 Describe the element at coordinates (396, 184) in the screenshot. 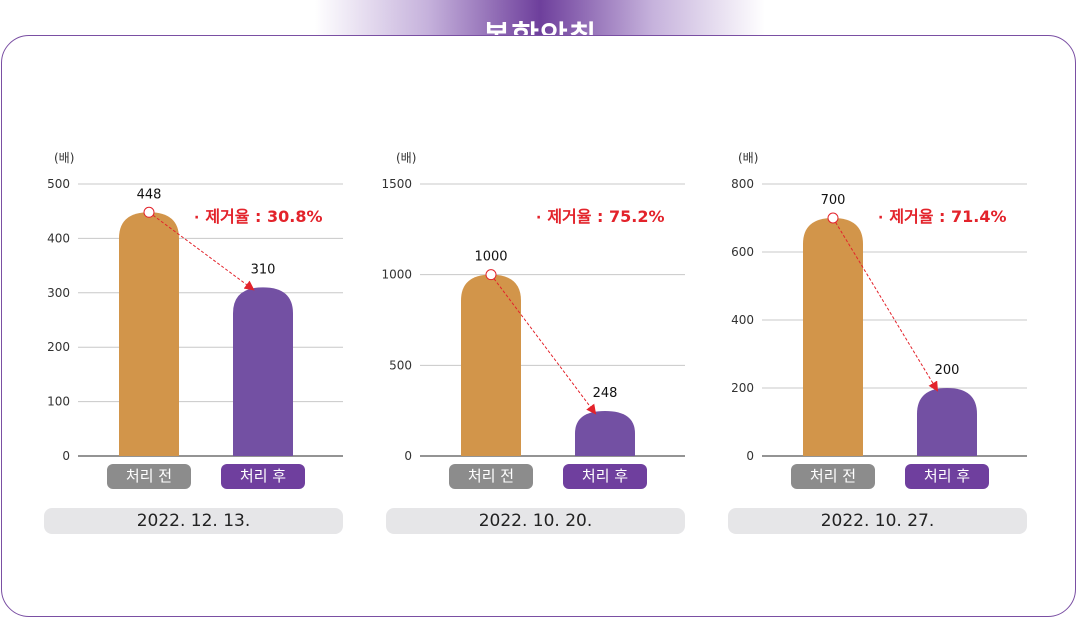

I see `y-tick-label: 1500` at that location.